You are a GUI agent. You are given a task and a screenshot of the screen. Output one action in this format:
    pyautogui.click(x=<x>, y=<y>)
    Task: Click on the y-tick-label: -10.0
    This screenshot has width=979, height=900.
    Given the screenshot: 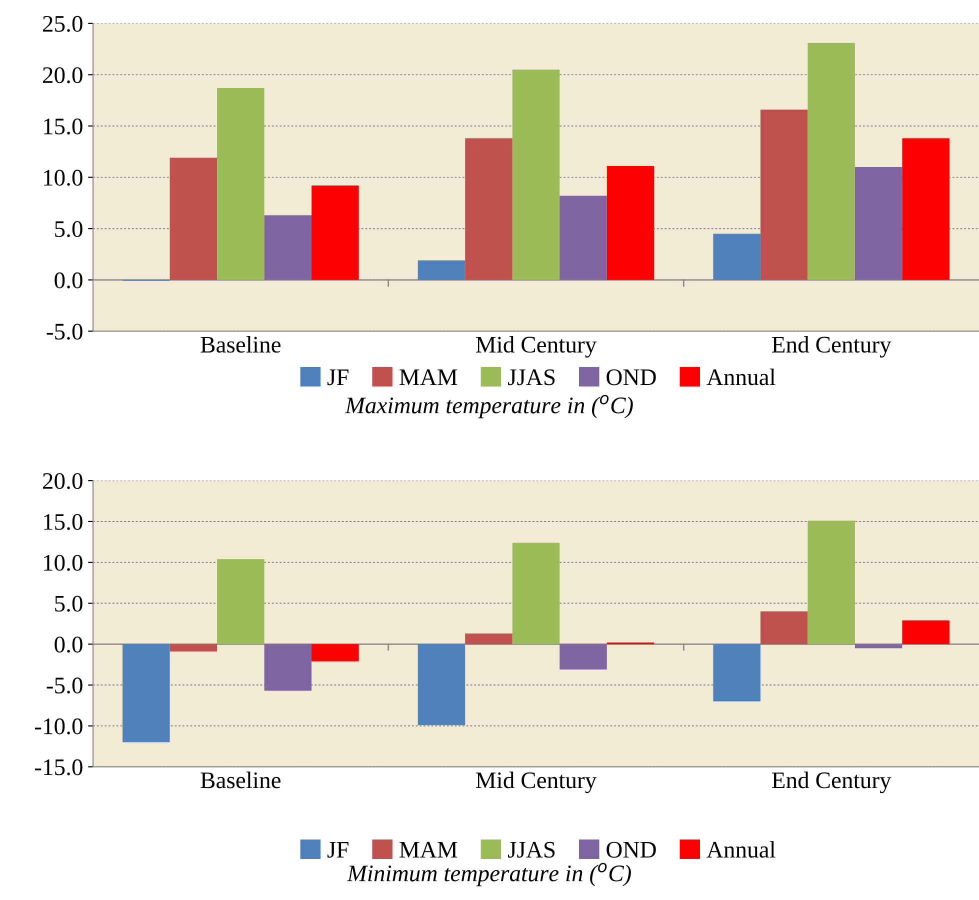 What is the action you would take?
    pyautogui.click(x=58, y=726)
    